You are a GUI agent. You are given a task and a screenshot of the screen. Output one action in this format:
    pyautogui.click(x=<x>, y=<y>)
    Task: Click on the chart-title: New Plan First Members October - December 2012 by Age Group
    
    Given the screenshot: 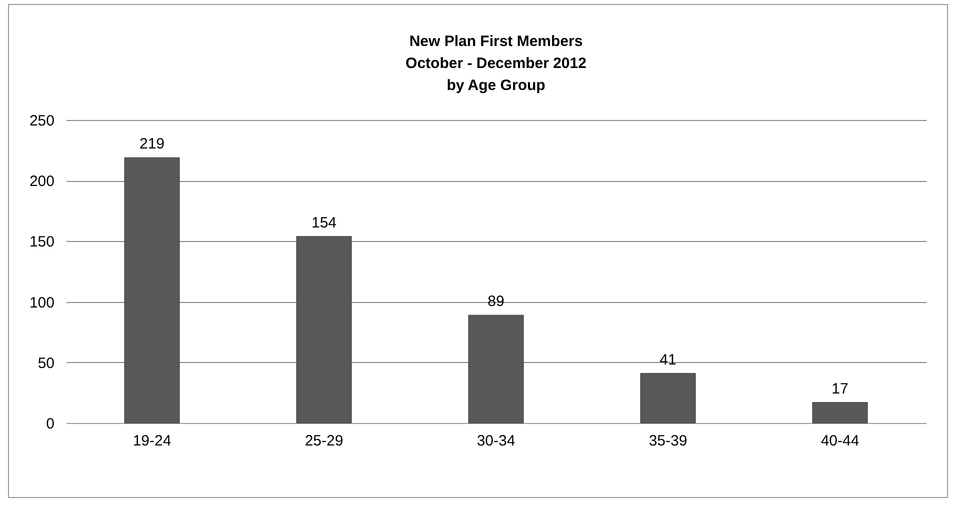 What is the action you would take?
    pyautogui.click(x=496, y=63)
    